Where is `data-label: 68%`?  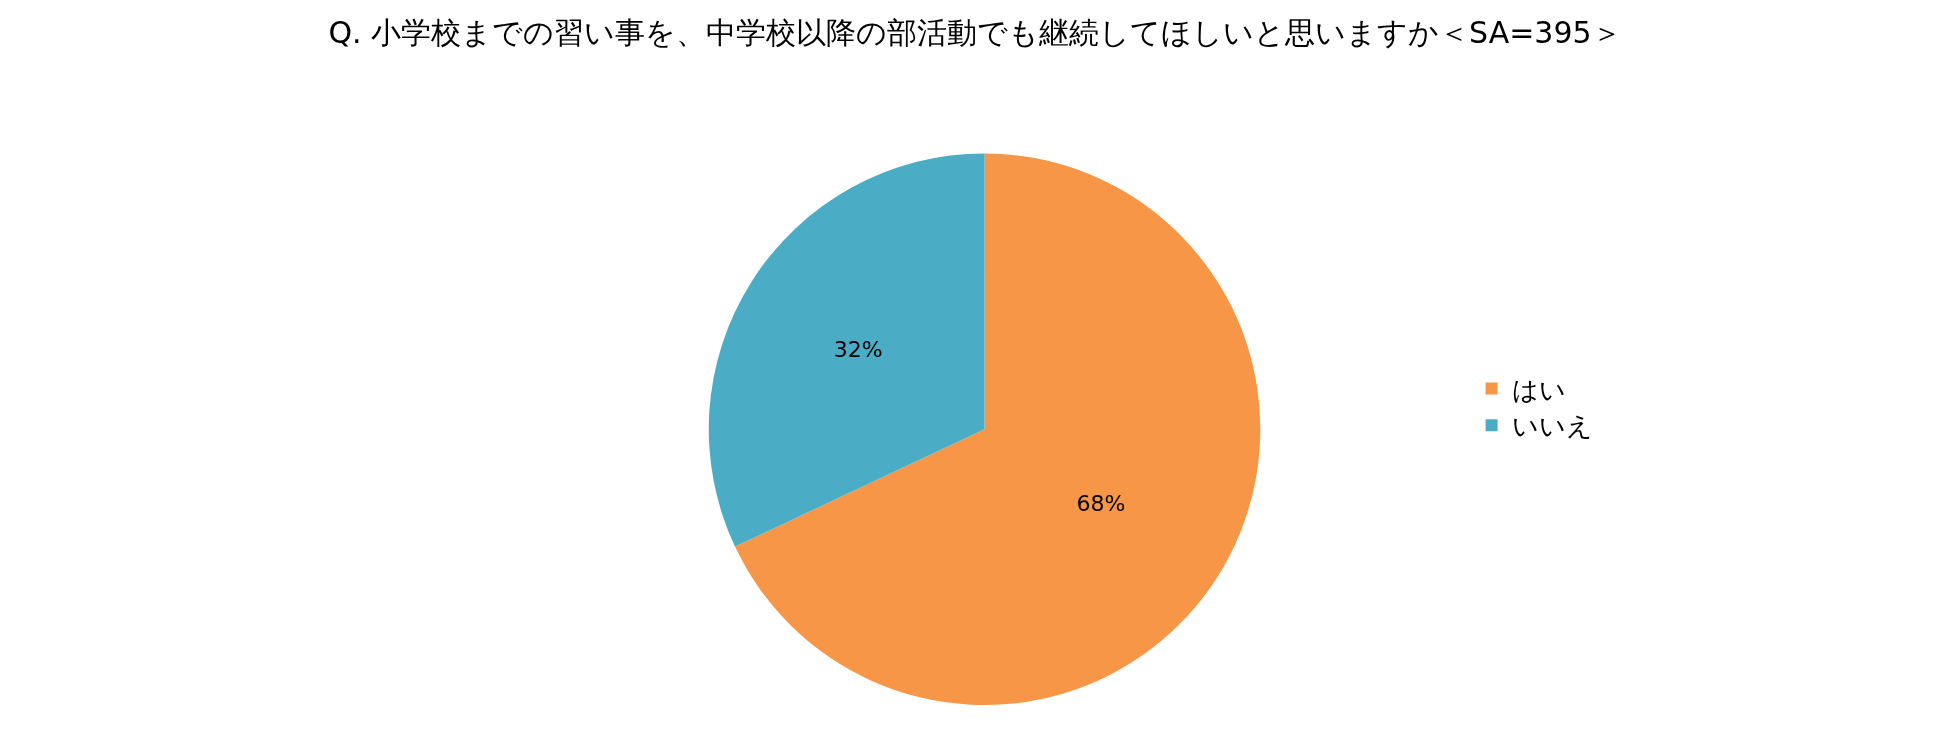
data-label: 68% is located at coordinates (1101, 503).